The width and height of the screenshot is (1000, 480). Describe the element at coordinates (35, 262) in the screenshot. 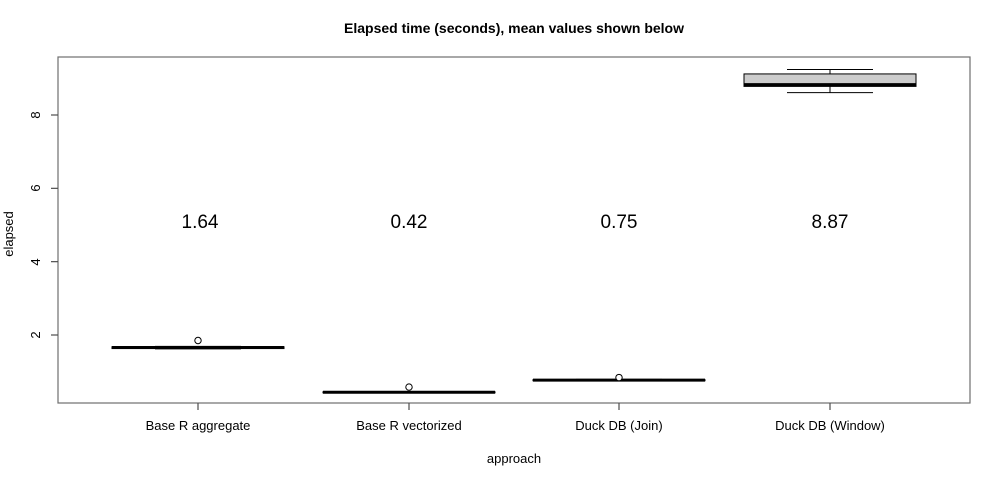

I see `y-tick-label: 4` at that location.